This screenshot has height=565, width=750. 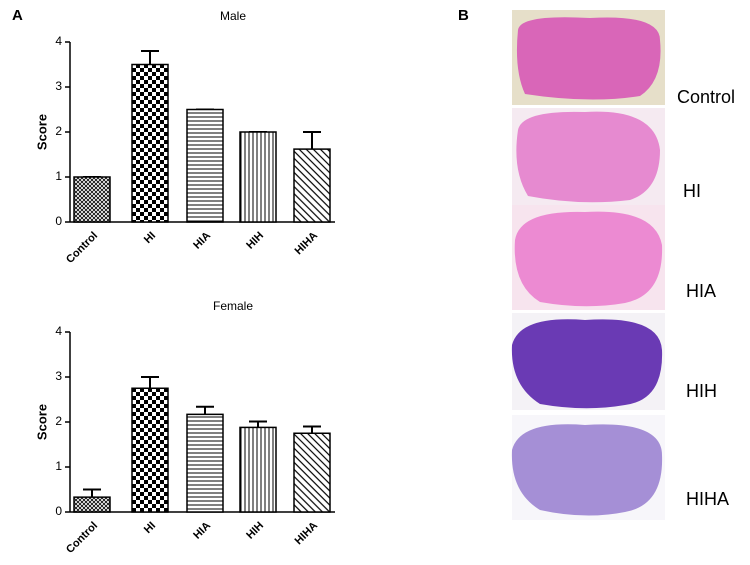 I want to click on panel-label: B, so click(x=463, y=15).